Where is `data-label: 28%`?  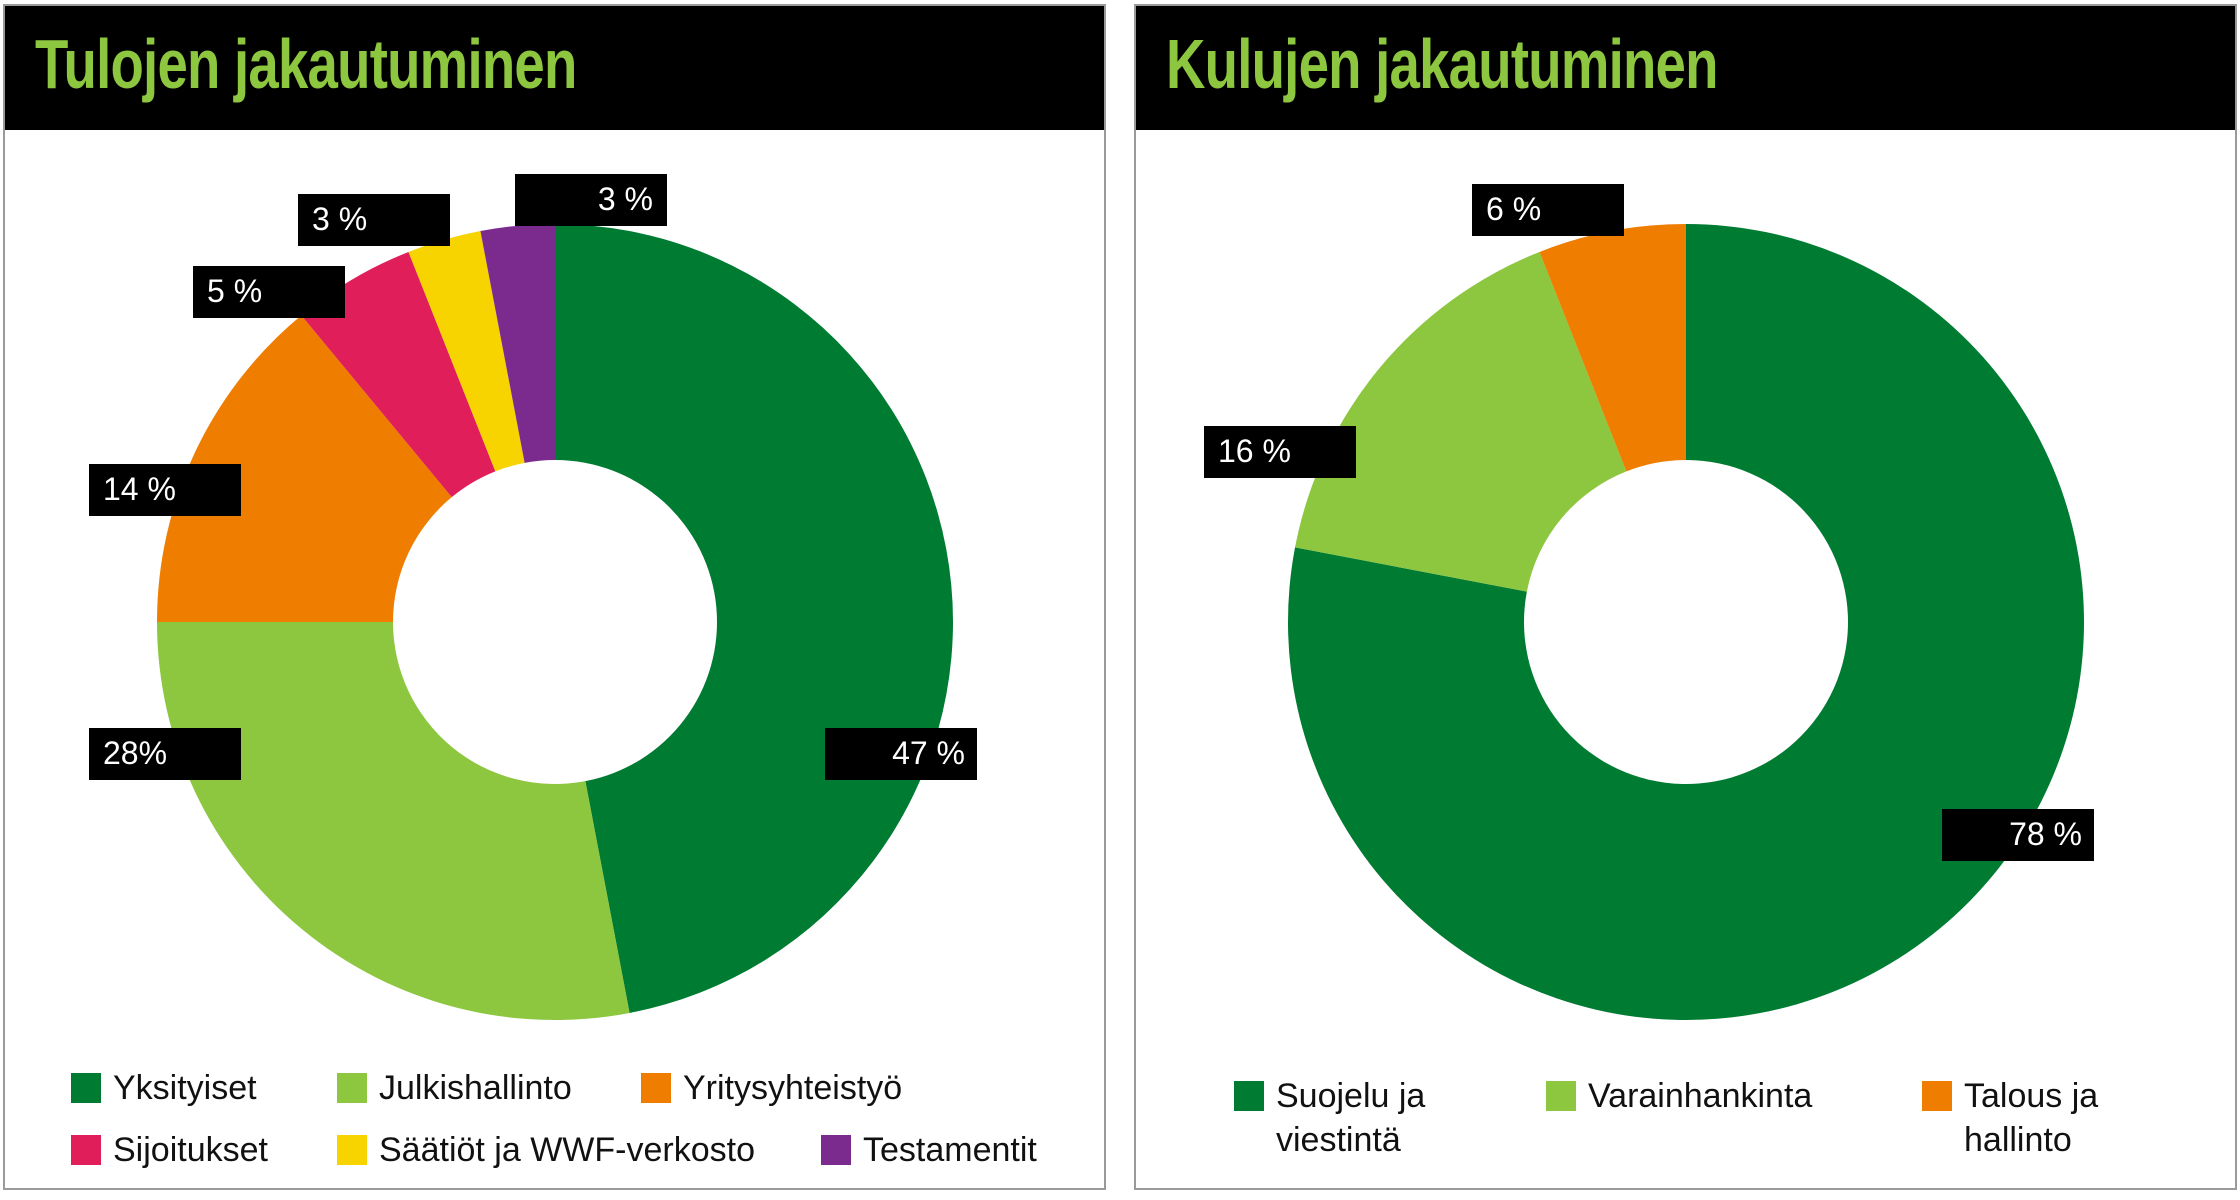 data-label: 28% is located at coordinates (165, 754).